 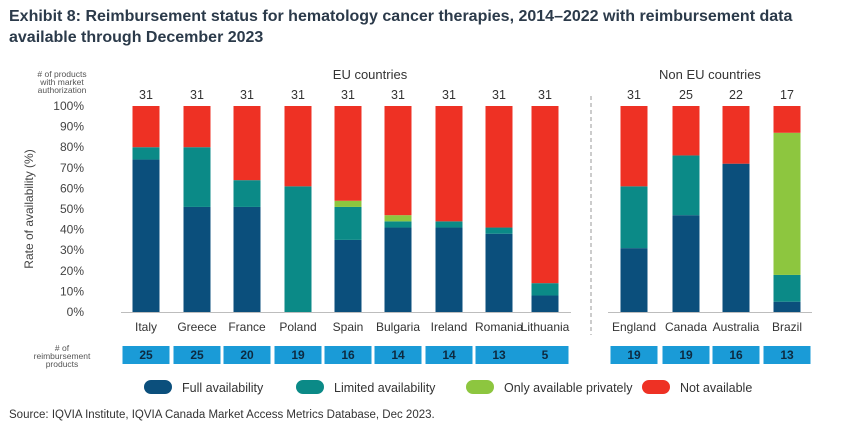 I want to click on x-tick-label: England, so click(x=634, y=327).